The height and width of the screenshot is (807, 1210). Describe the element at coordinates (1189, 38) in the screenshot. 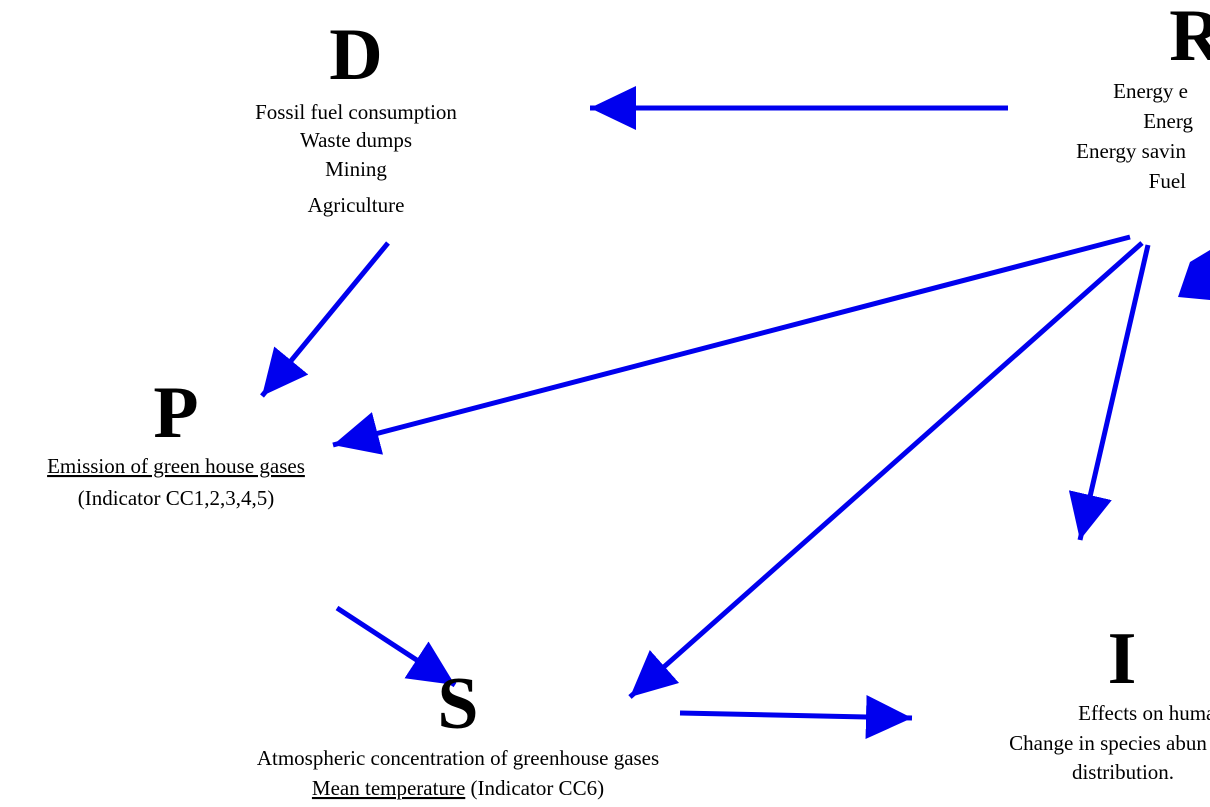

I see `node-letter: R` at that location.